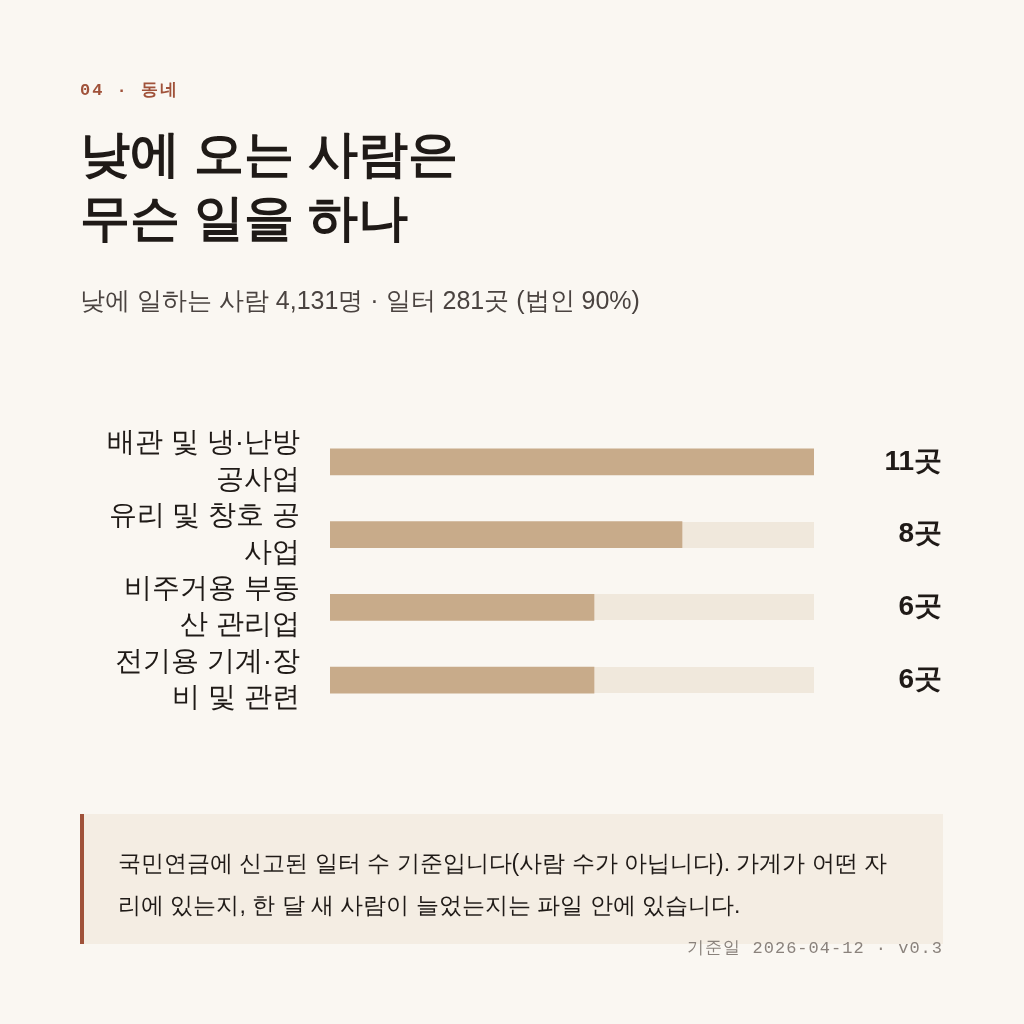 The height and width of the screenshot is (1024, 1024). What do you see at coordinates (815, 948) in the screenshot?
I see `text: 기준일 2026-04-12 · v0.3` at bounding box center [815, 948].